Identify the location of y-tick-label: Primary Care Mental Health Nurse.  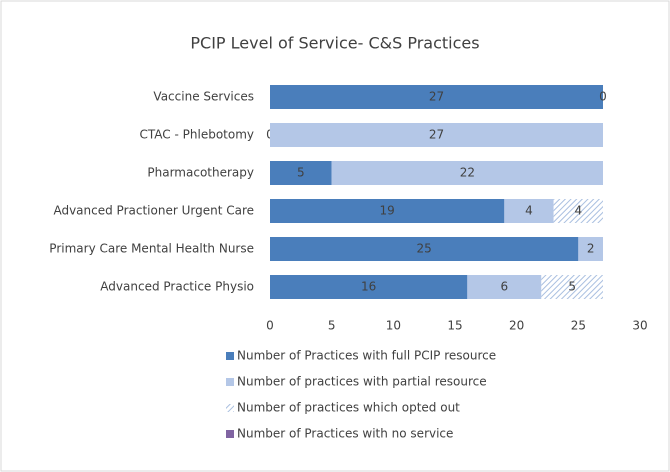
(151, 249).